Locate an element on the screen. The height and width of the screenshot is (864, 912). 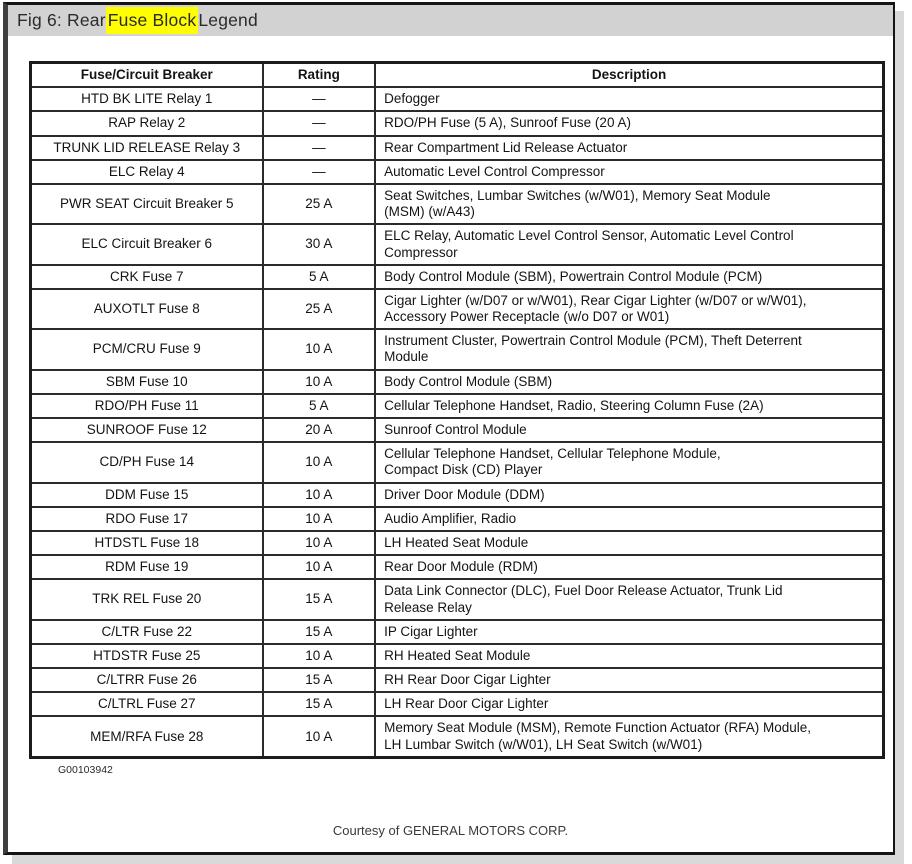
figure-id-footnote: G00103942 is located at coordinates (85, 769).